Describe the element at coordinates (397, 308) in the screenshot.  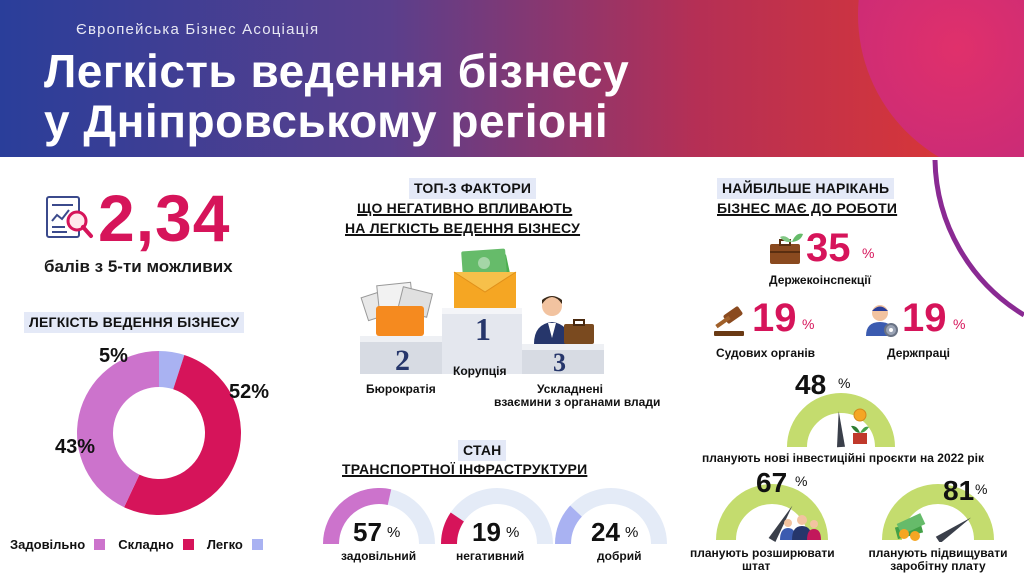
I see `paper-folder-icon` at that location.